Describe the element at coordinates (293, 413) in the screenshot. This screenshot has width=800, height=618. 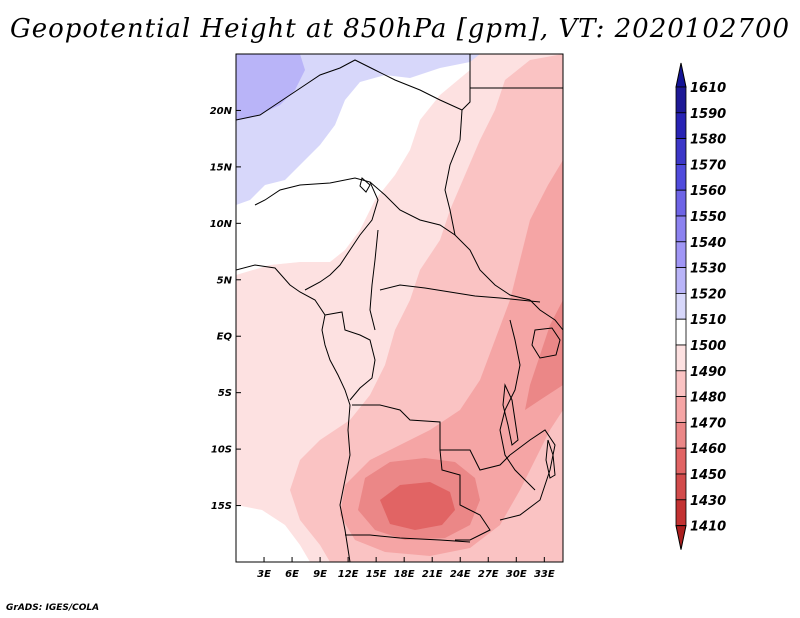
I see `coastline-west` at that location.